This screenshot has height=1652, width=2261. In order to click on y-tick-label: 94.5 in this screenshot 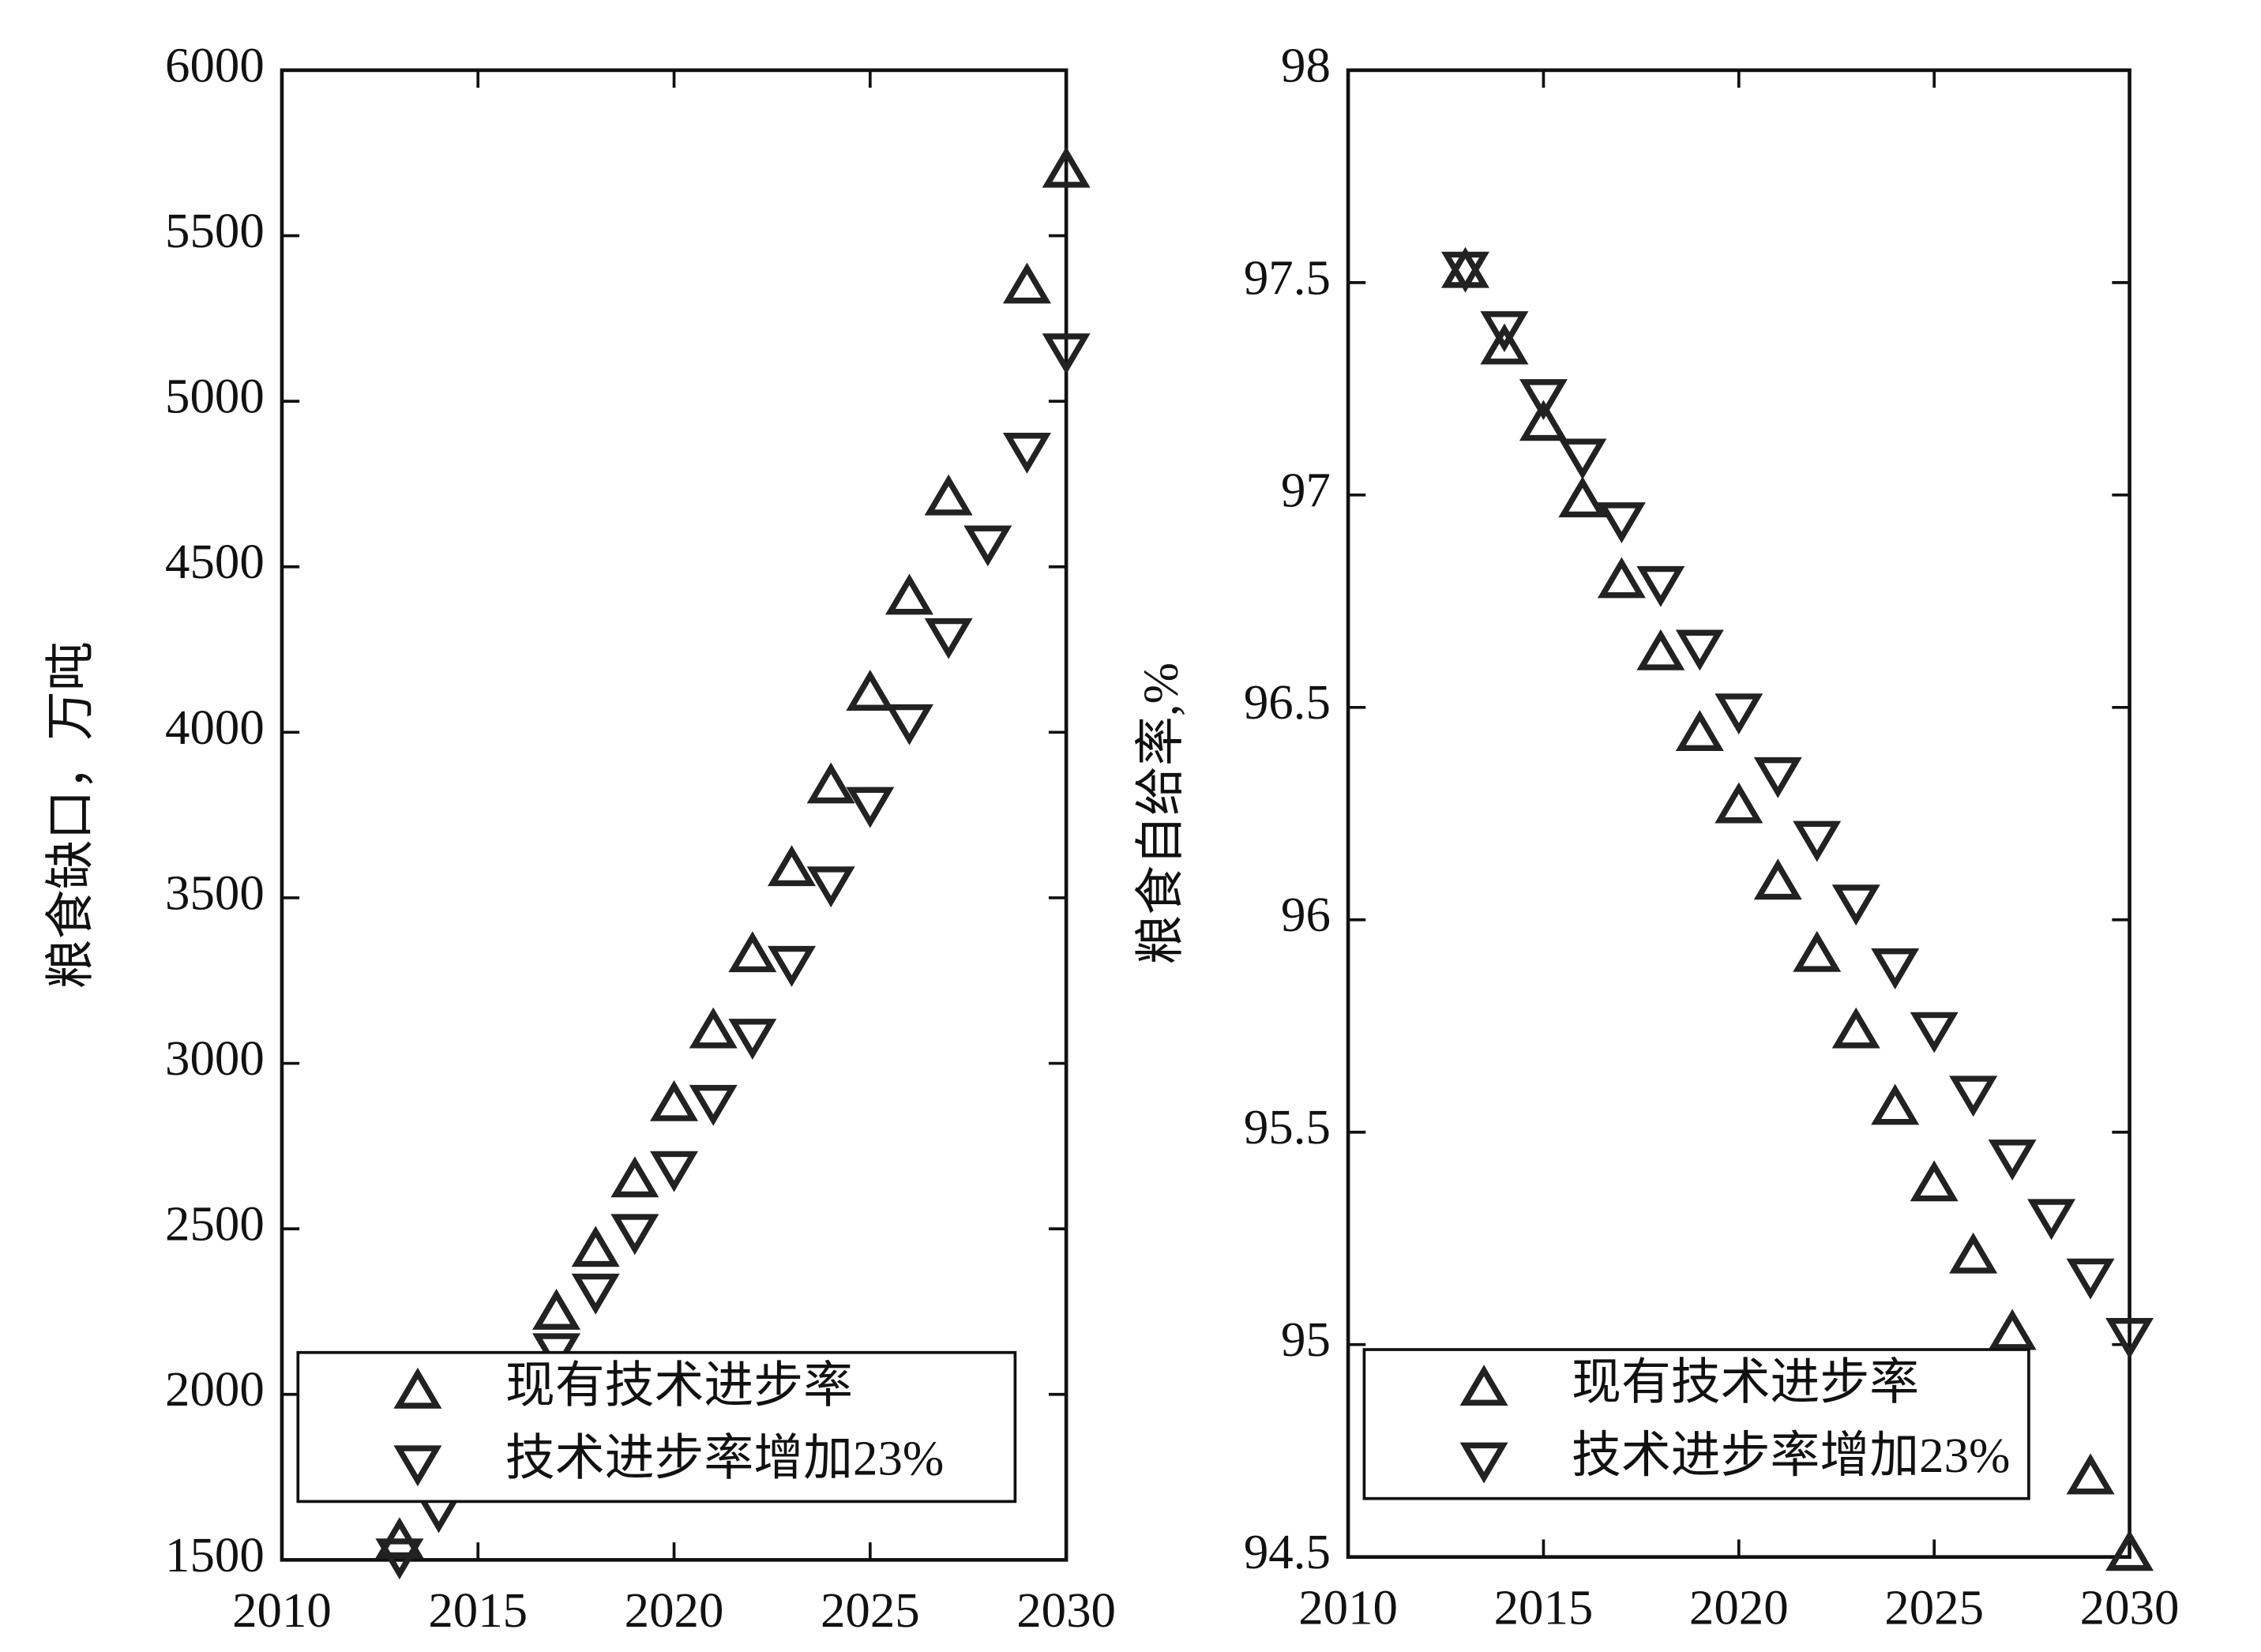, I will do `click(1287, 1551)`.